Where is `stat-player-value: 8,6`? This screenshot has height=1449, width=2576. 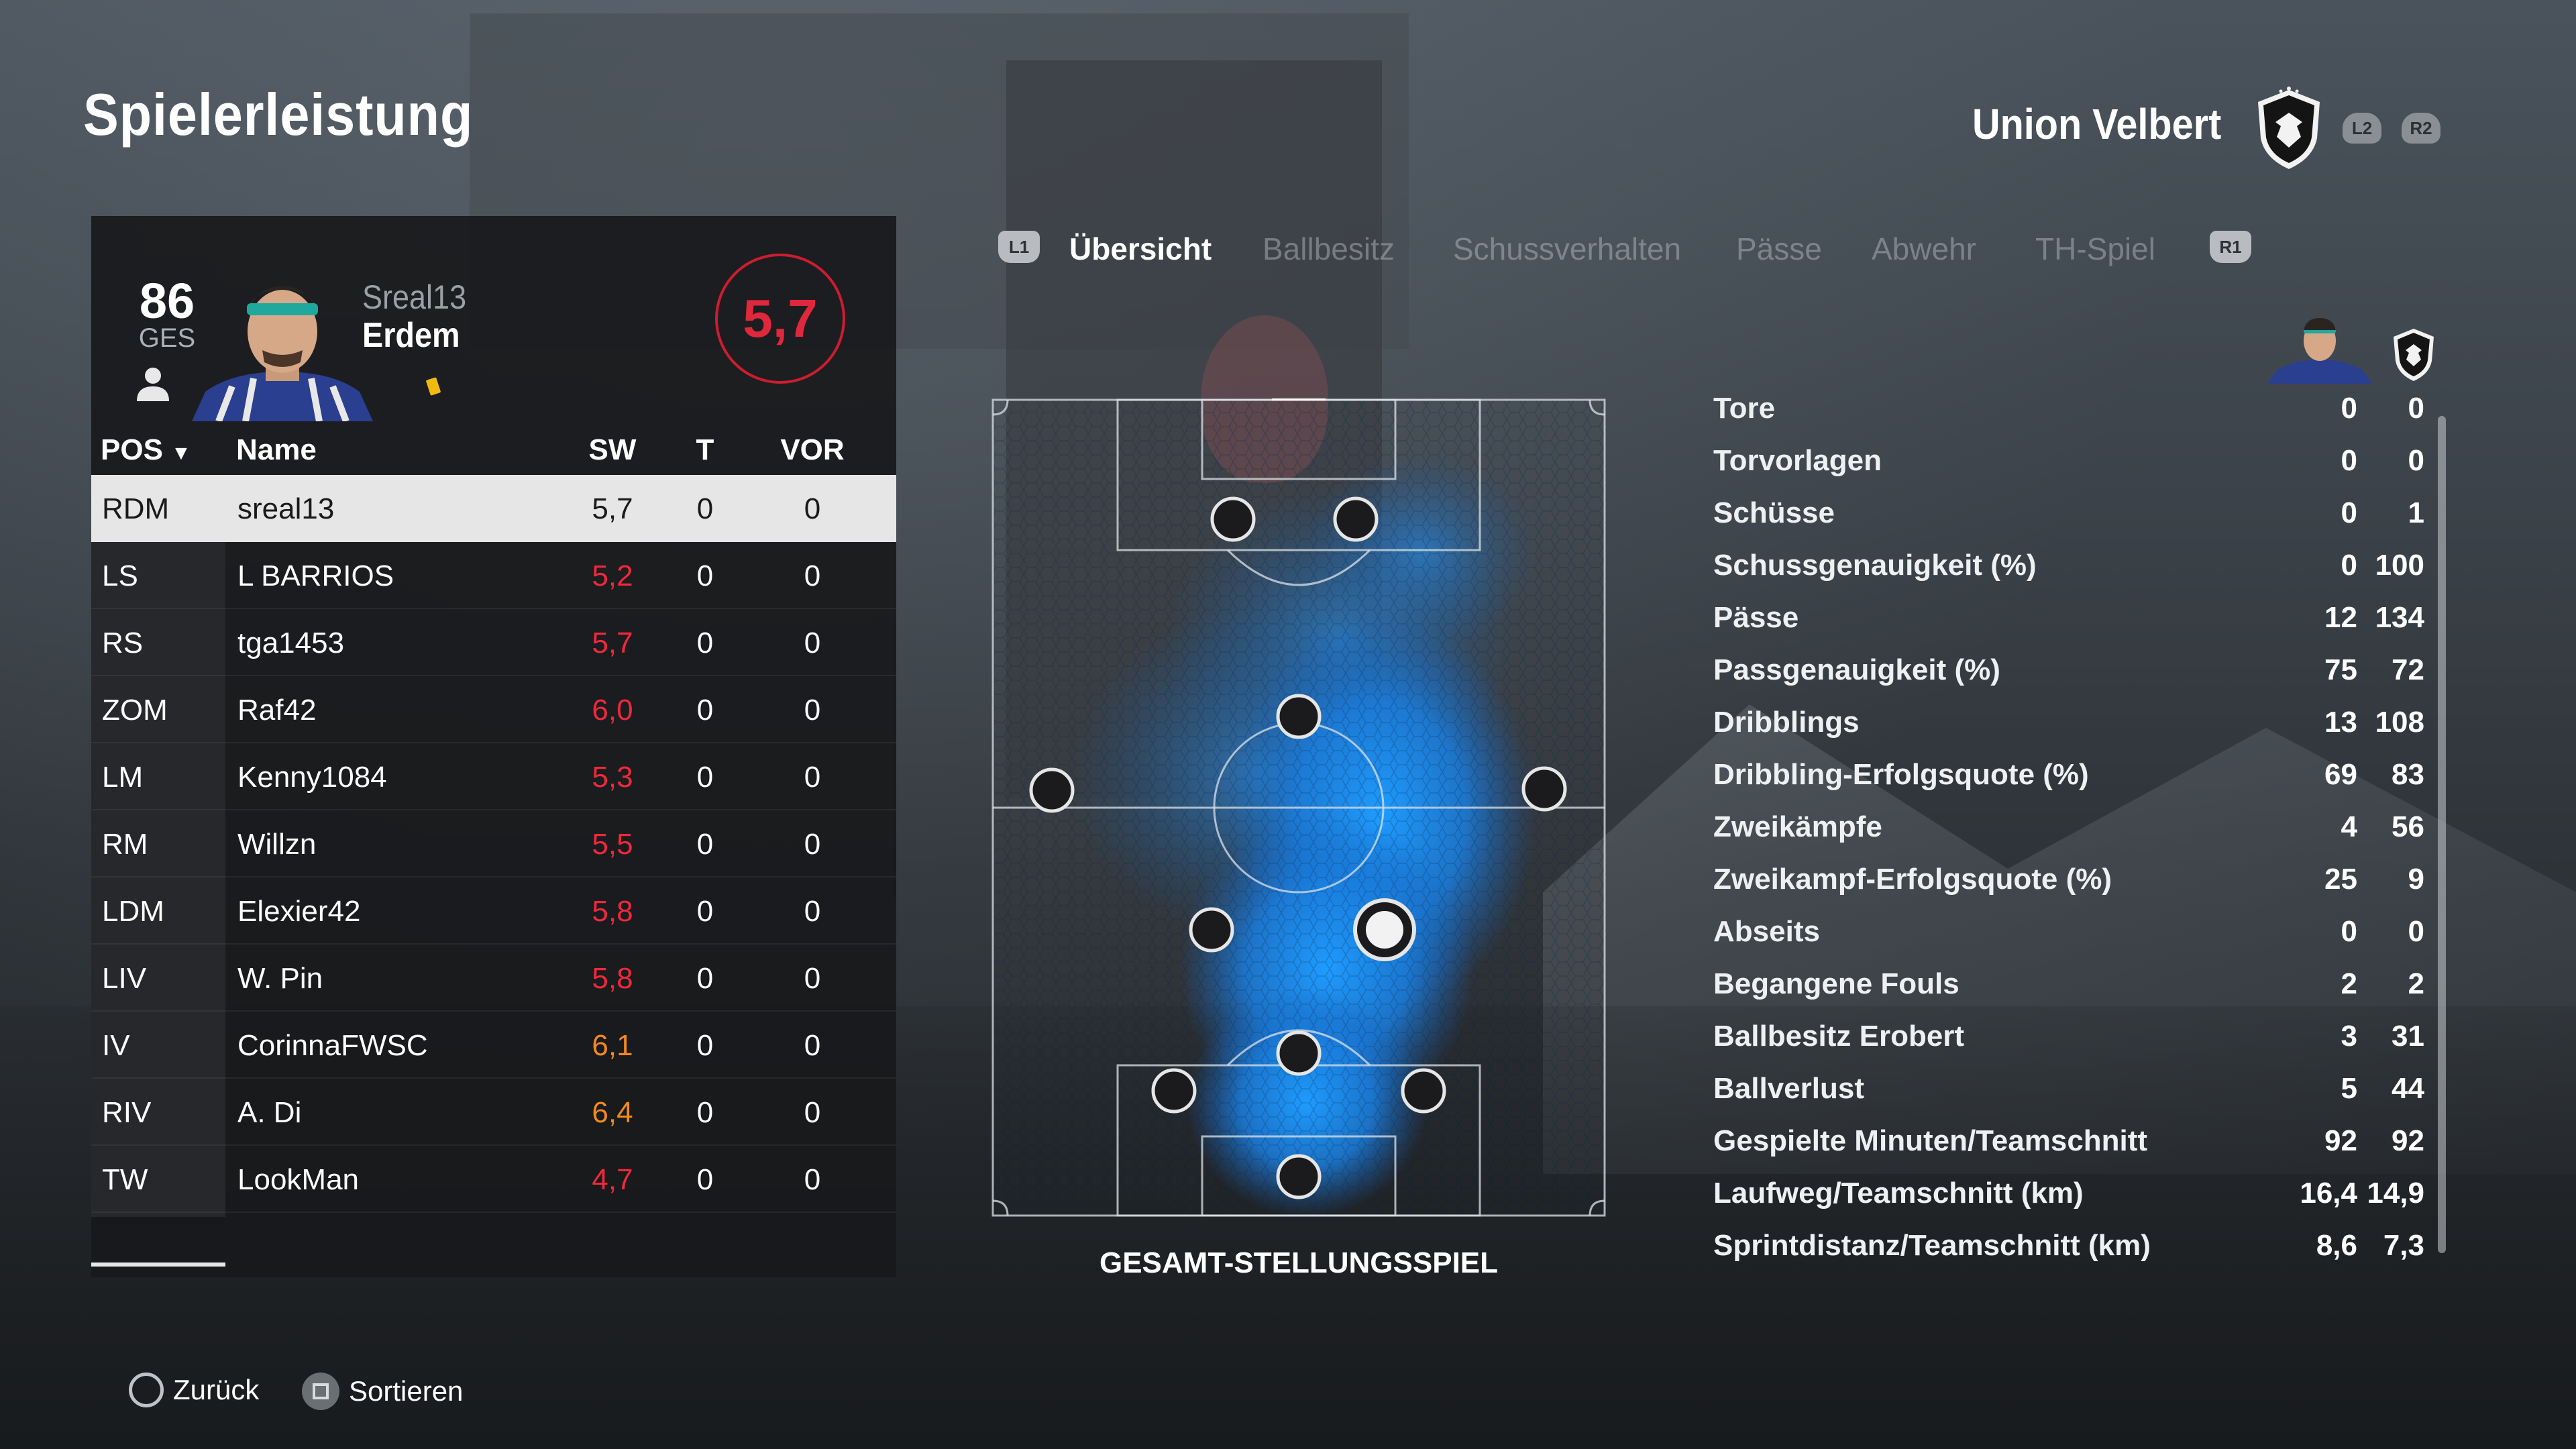
stat-player-value: 8,6 is located at coordinates (2336, 1245).